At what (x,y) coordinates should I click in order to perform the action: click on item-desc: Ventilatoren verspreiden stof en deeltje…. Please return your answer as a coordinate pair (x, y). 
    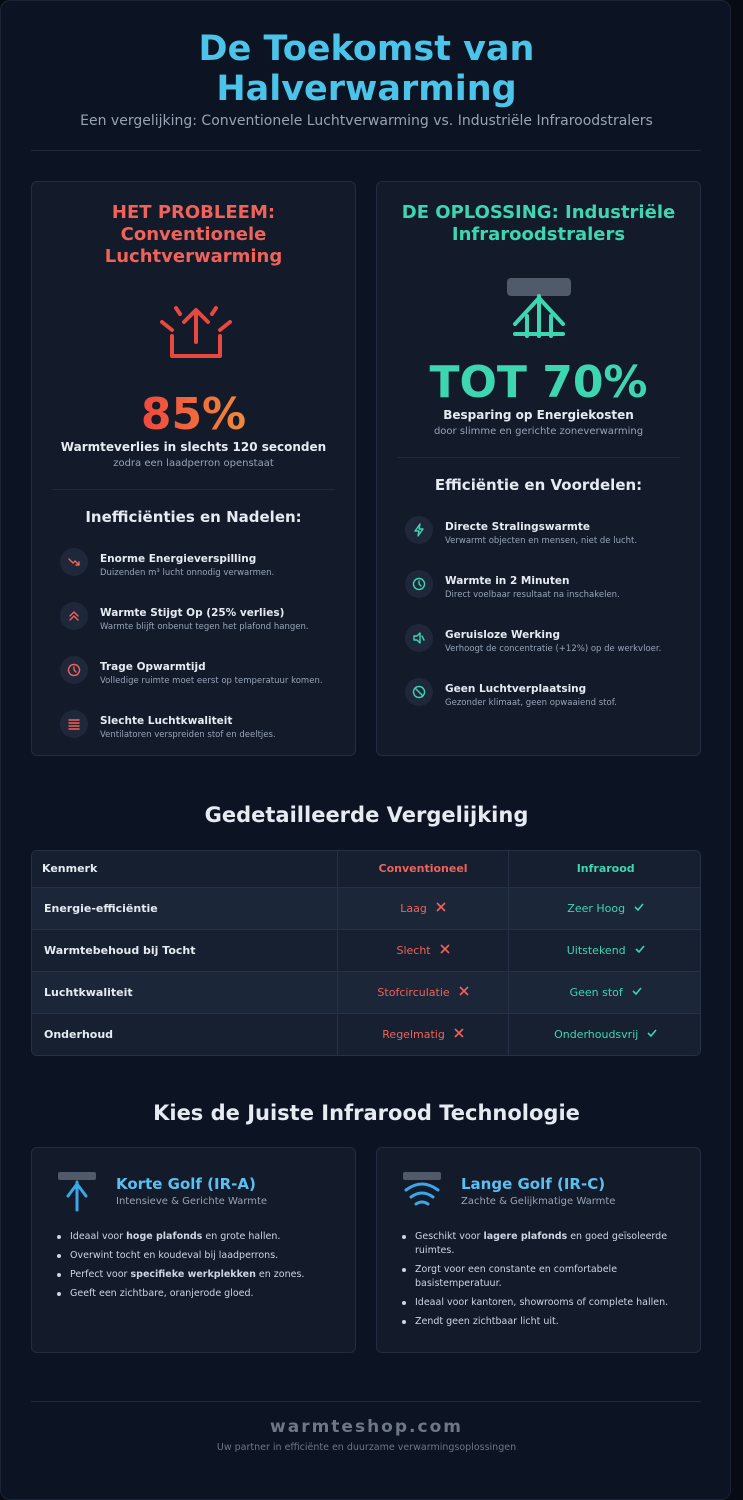
    Looking at the image, I should click on (188, 735).